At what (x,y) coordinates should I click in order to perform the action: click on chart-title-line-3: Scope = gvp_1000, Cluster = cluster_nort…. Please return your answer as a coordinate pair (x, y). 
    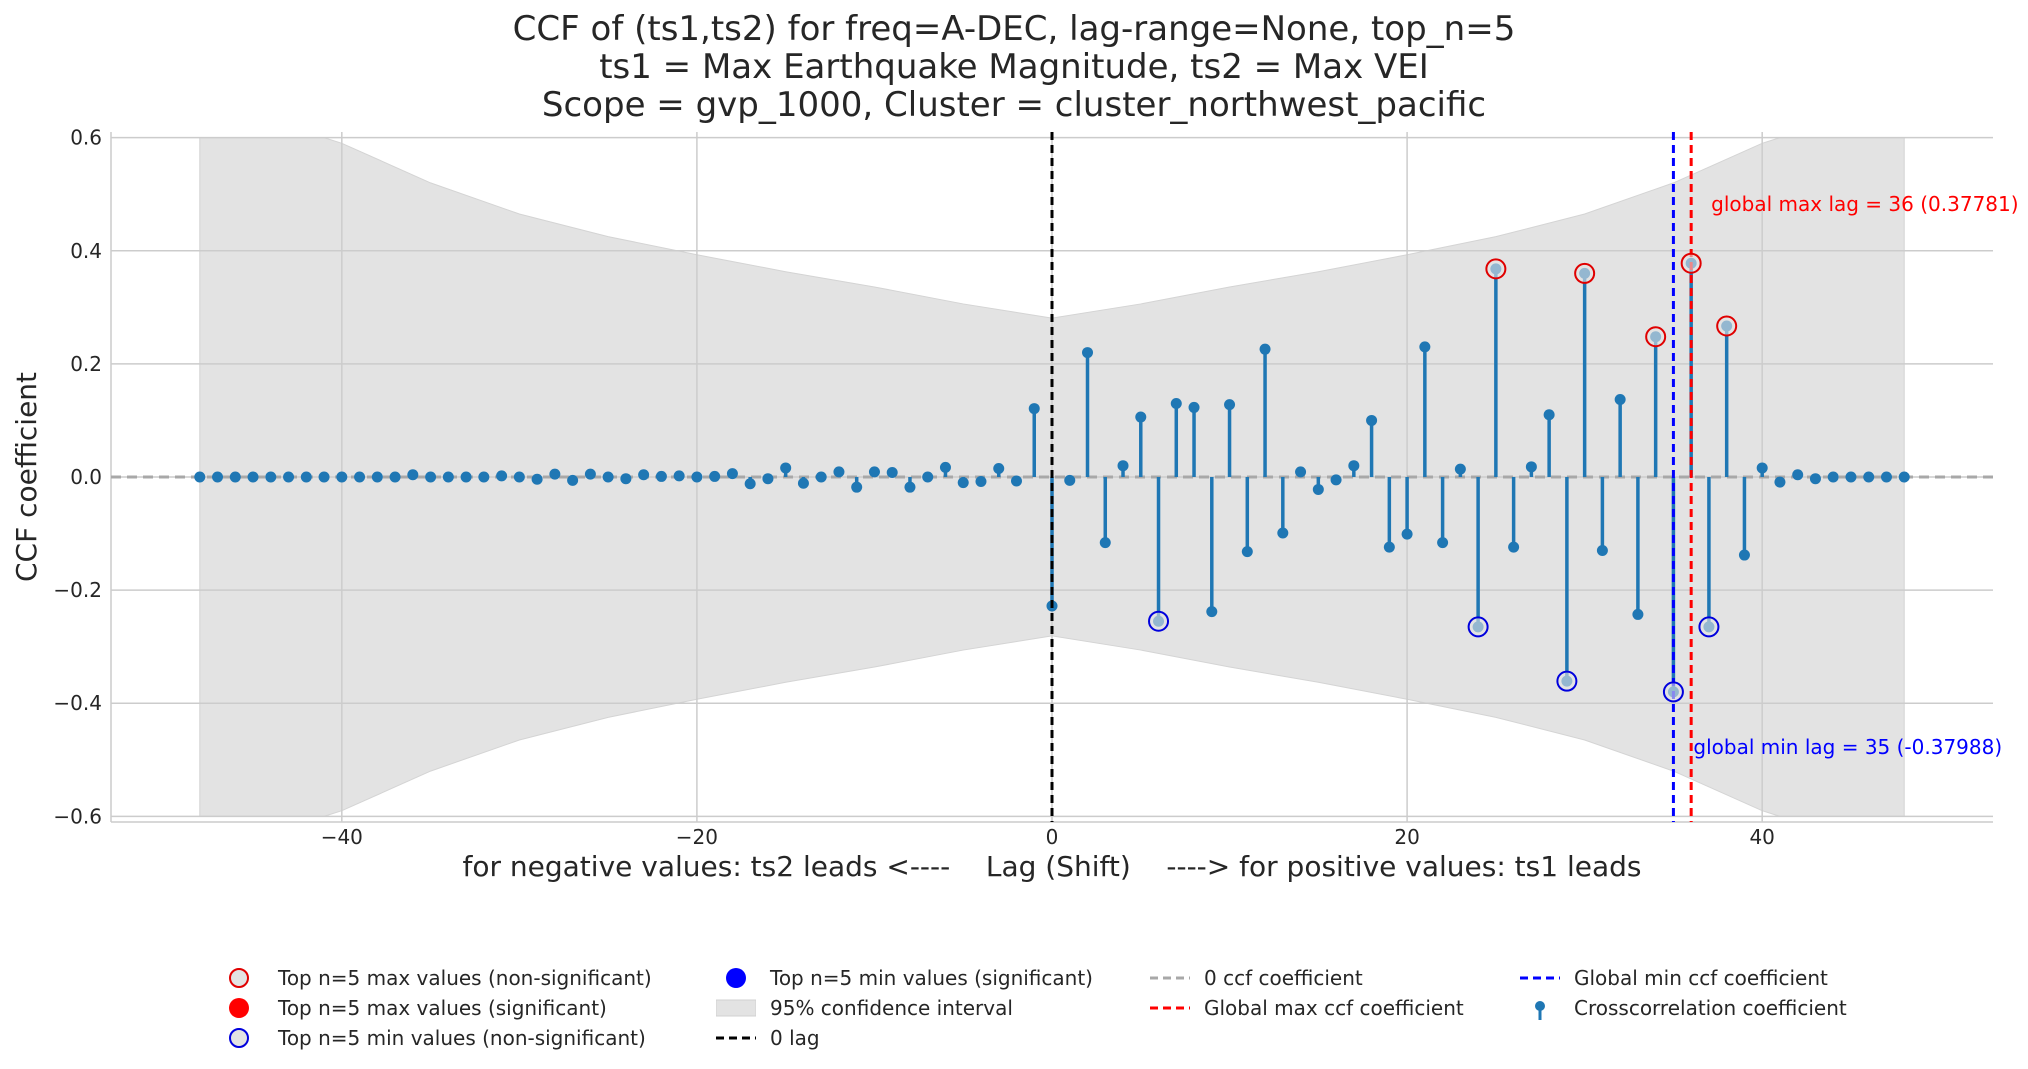
    Looking at the image, I should click on (1014, 105).